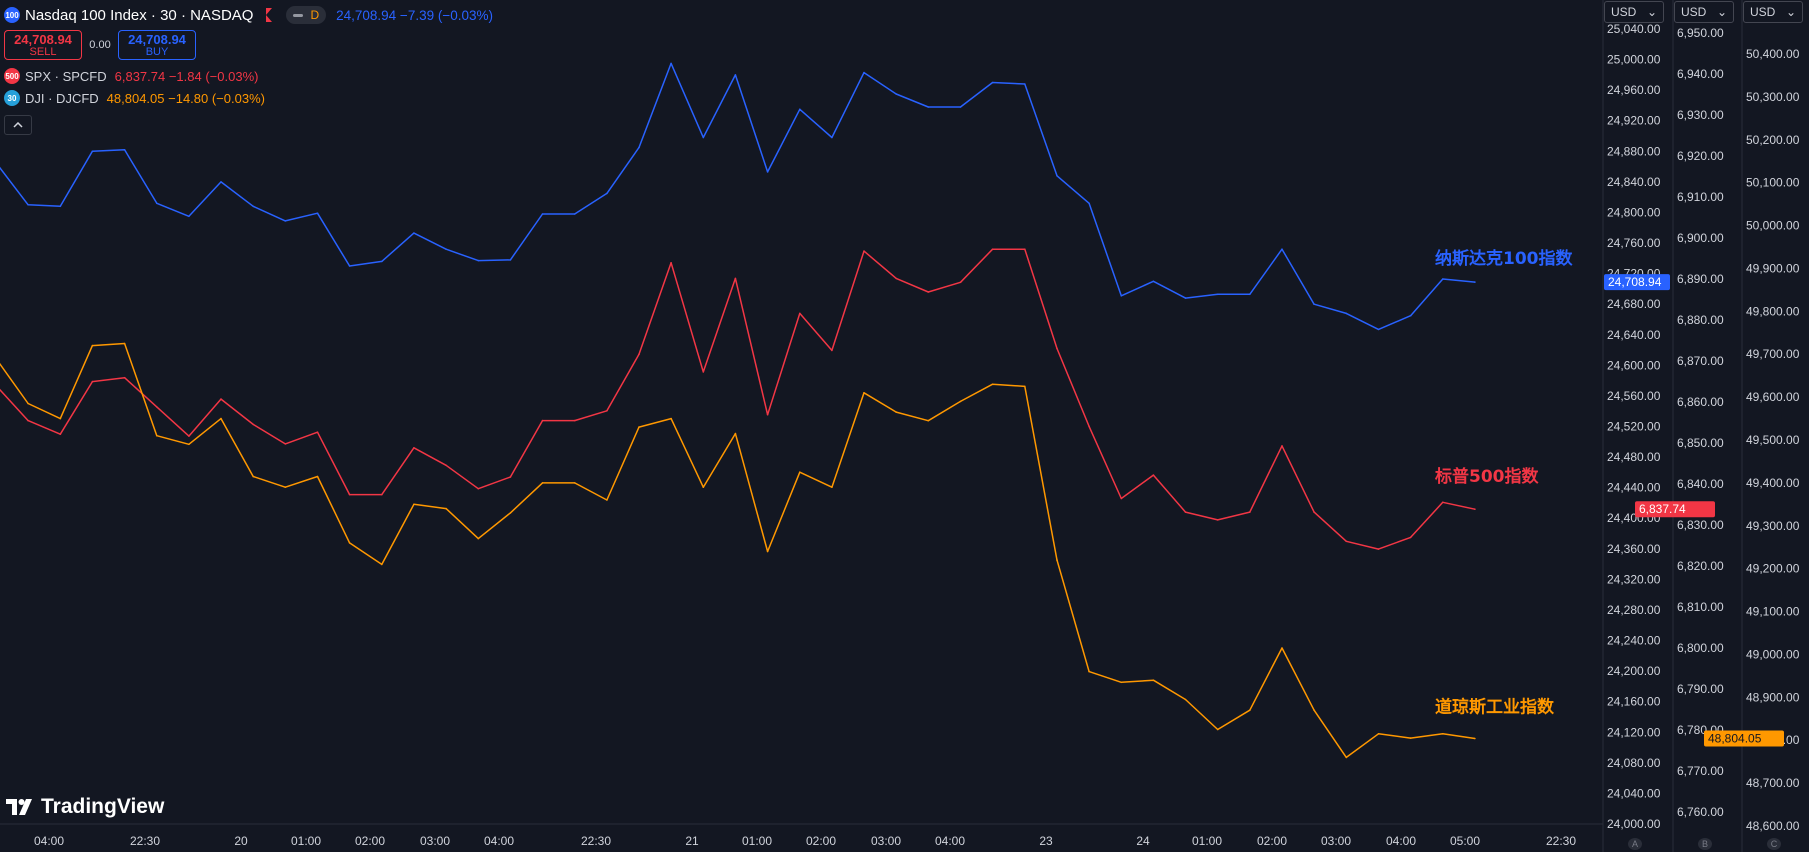  What do you see at coordinates (43, 45) in the screenshot?
I see `sell-button: 24,708.94 SELL` at bounding box center [43, 45].